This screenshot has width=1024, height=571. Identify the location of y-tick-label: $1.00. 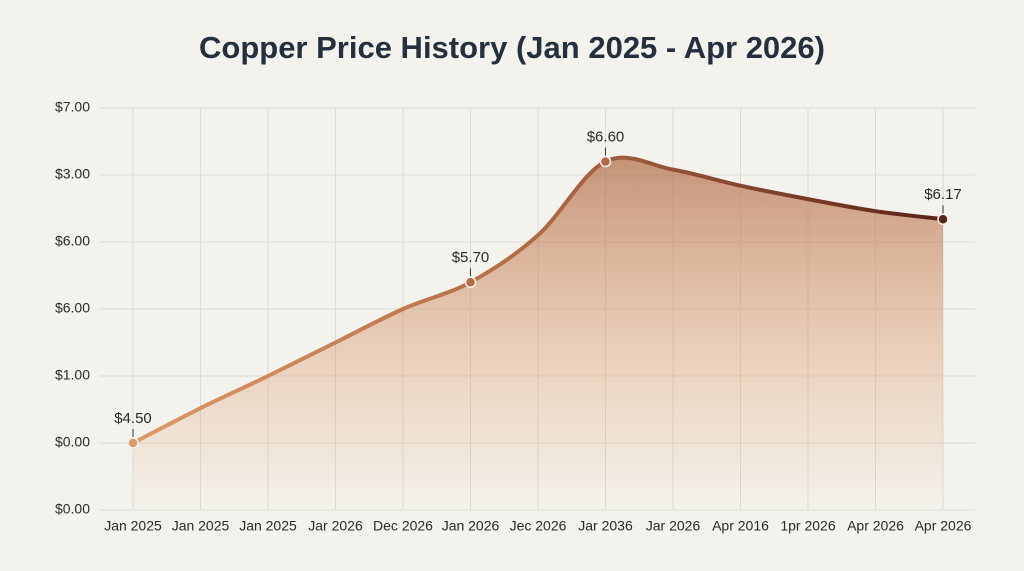
(72, 375).